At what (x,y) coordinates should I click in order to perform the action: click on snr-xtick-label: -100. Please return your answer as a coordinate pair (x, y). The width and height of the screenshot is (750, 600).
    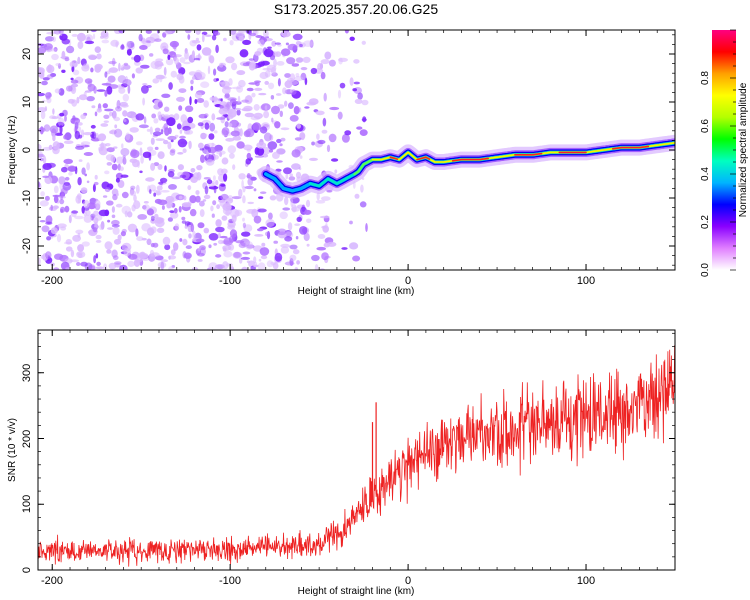
    Looking at the image, I should click on (230, 581).